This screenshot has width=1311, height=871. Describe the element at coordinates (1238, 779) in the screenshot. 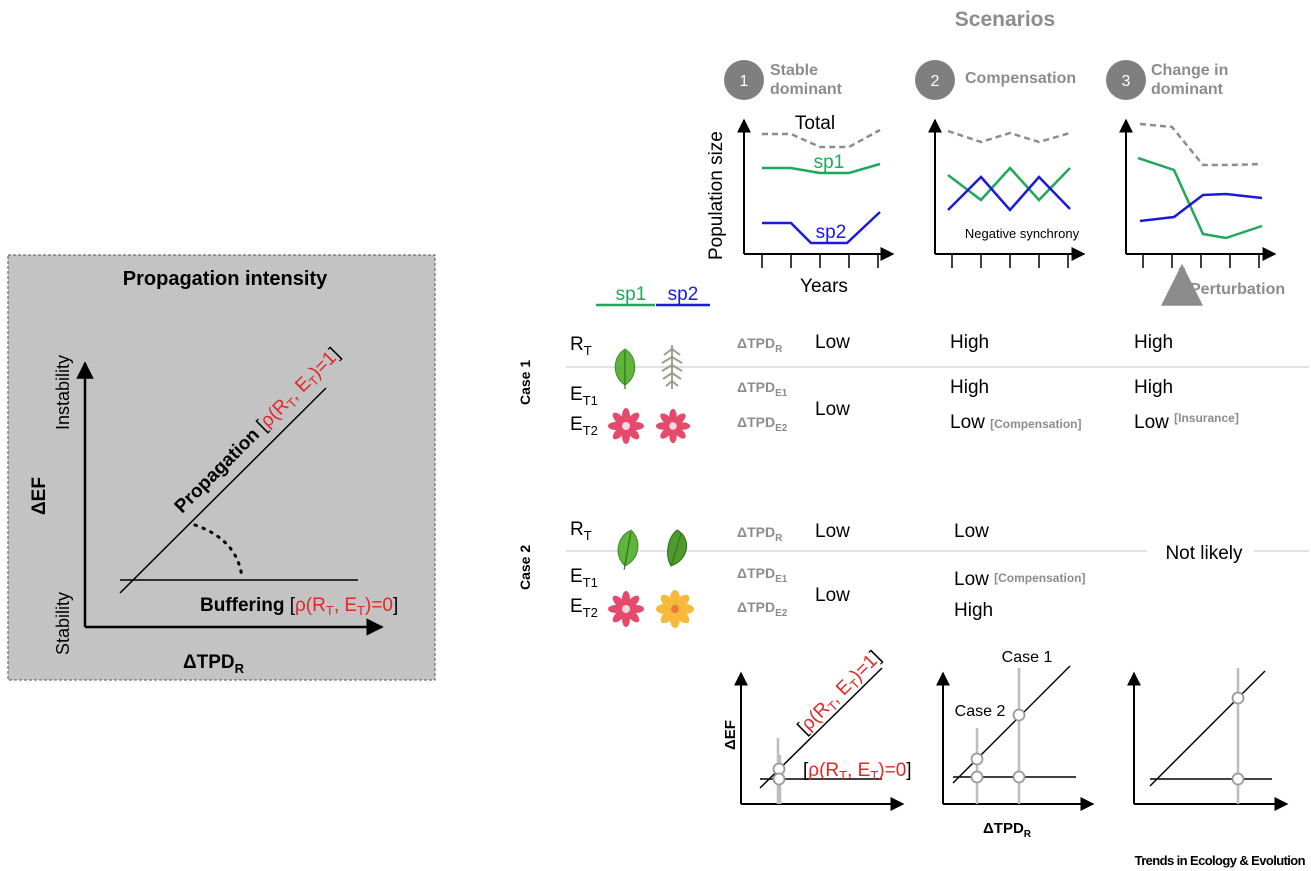

I see `b3-bottom-point` at that location.